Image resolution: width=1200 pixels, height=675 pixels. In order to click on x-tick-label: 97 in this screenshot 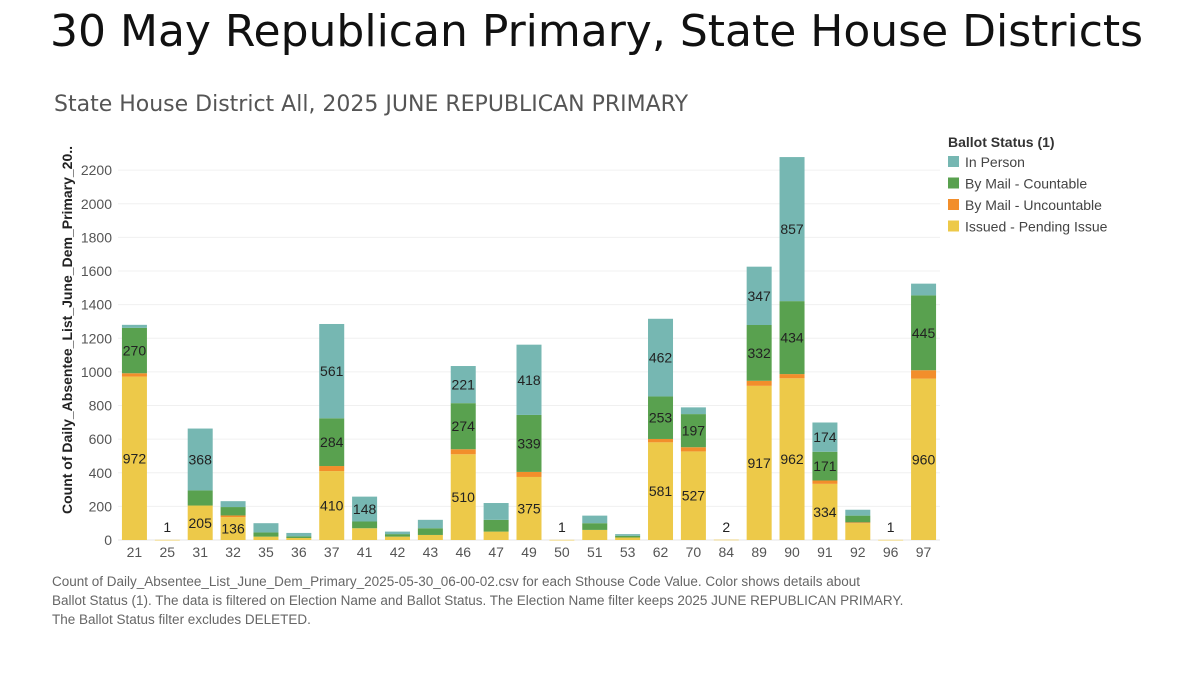, I will do `click(924, 552)`.